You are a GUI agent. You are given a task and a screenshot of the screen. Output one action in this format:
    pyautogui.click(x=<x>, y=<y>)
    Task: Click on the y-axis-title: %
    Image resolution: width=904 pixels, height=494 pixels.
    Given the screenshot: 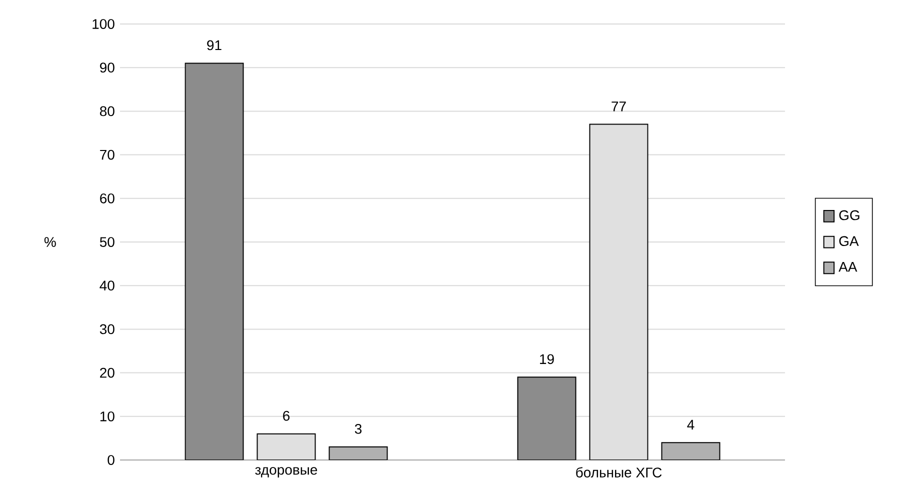 What is the action you would take?
    pyautogui.click(x=50, y=242)
    